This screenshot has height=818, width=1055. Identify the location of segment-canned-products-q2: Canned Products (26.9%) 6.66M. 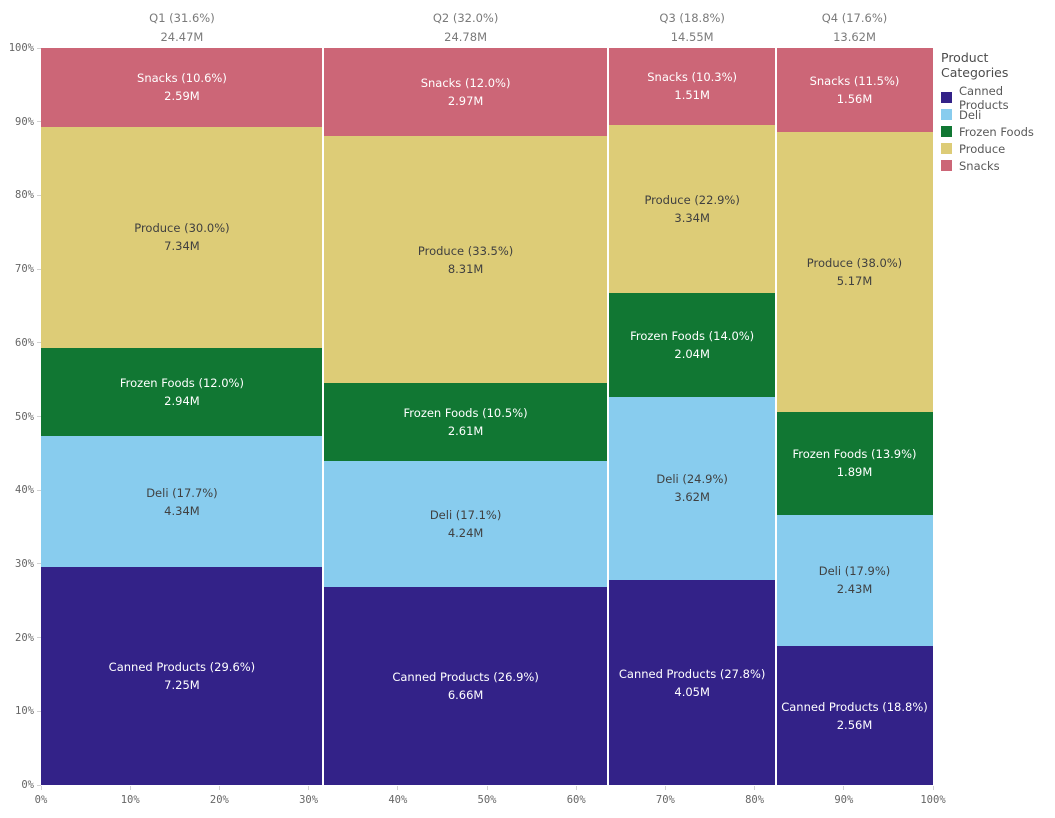
(465, 685).